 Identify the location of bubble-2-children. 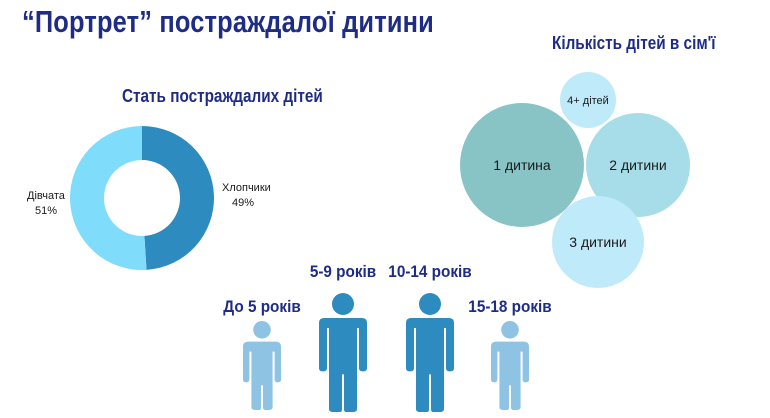
(638, 165).